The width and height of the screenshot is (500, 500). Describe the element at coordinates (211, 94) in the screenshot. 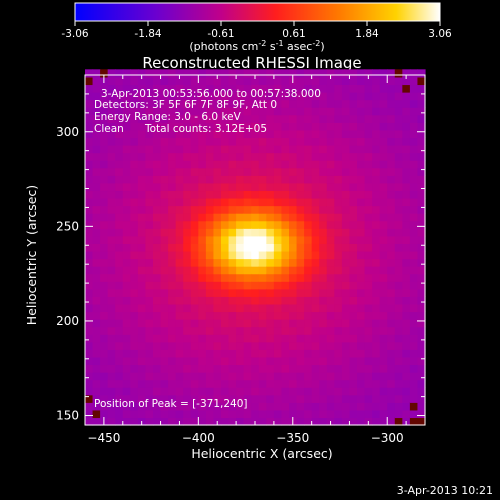

I see `annotation-time-range: 3-Apr-2013 00:53:56.000 to 00:57:38.000` at that location.